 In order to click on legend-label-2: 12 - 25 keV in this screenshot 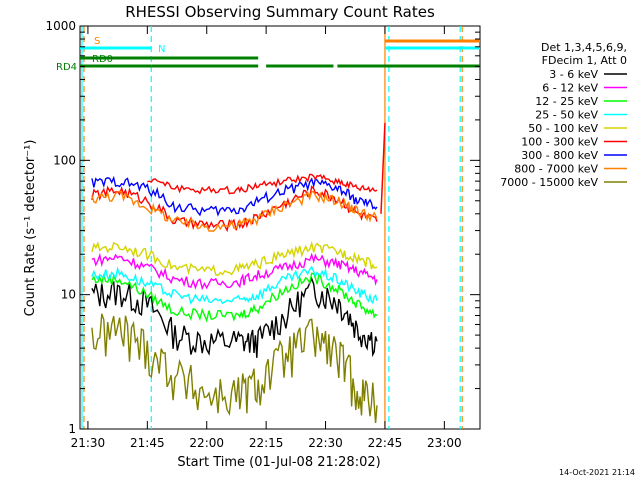, I will do `click(566, 101)`.